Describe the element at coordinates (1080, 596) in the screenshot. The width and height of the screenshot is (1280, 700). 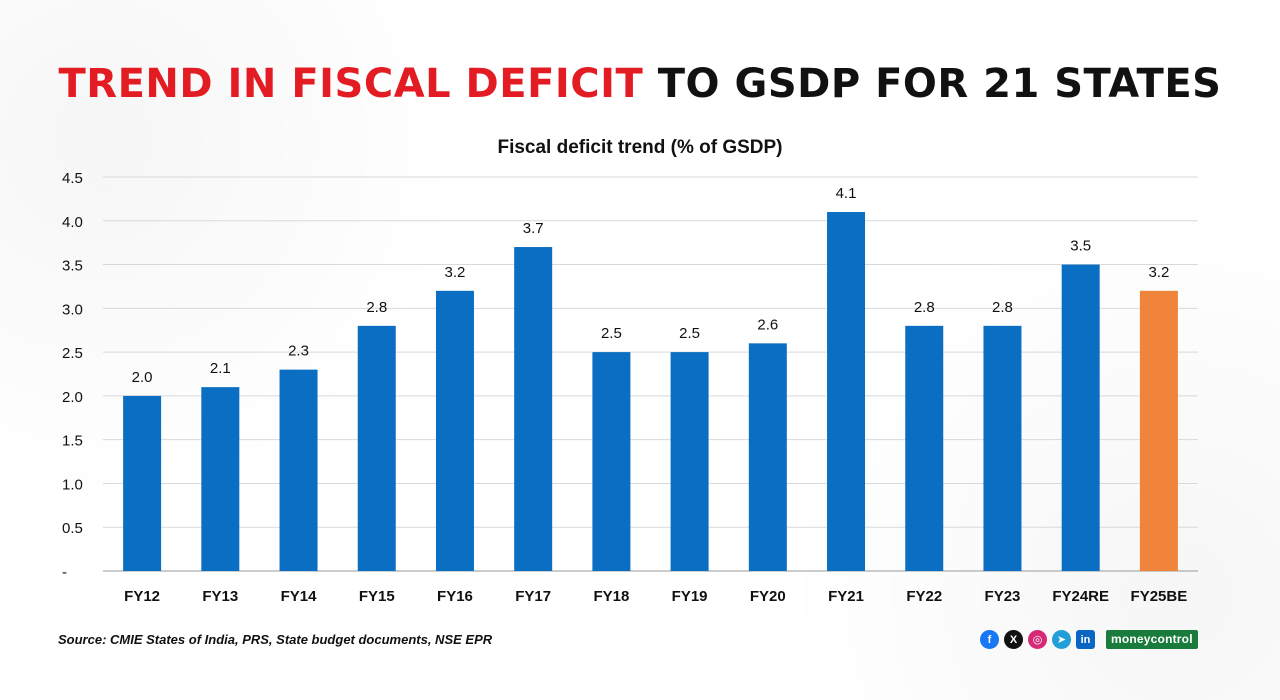
I see `x-tick-label: FY24RE` at that location.